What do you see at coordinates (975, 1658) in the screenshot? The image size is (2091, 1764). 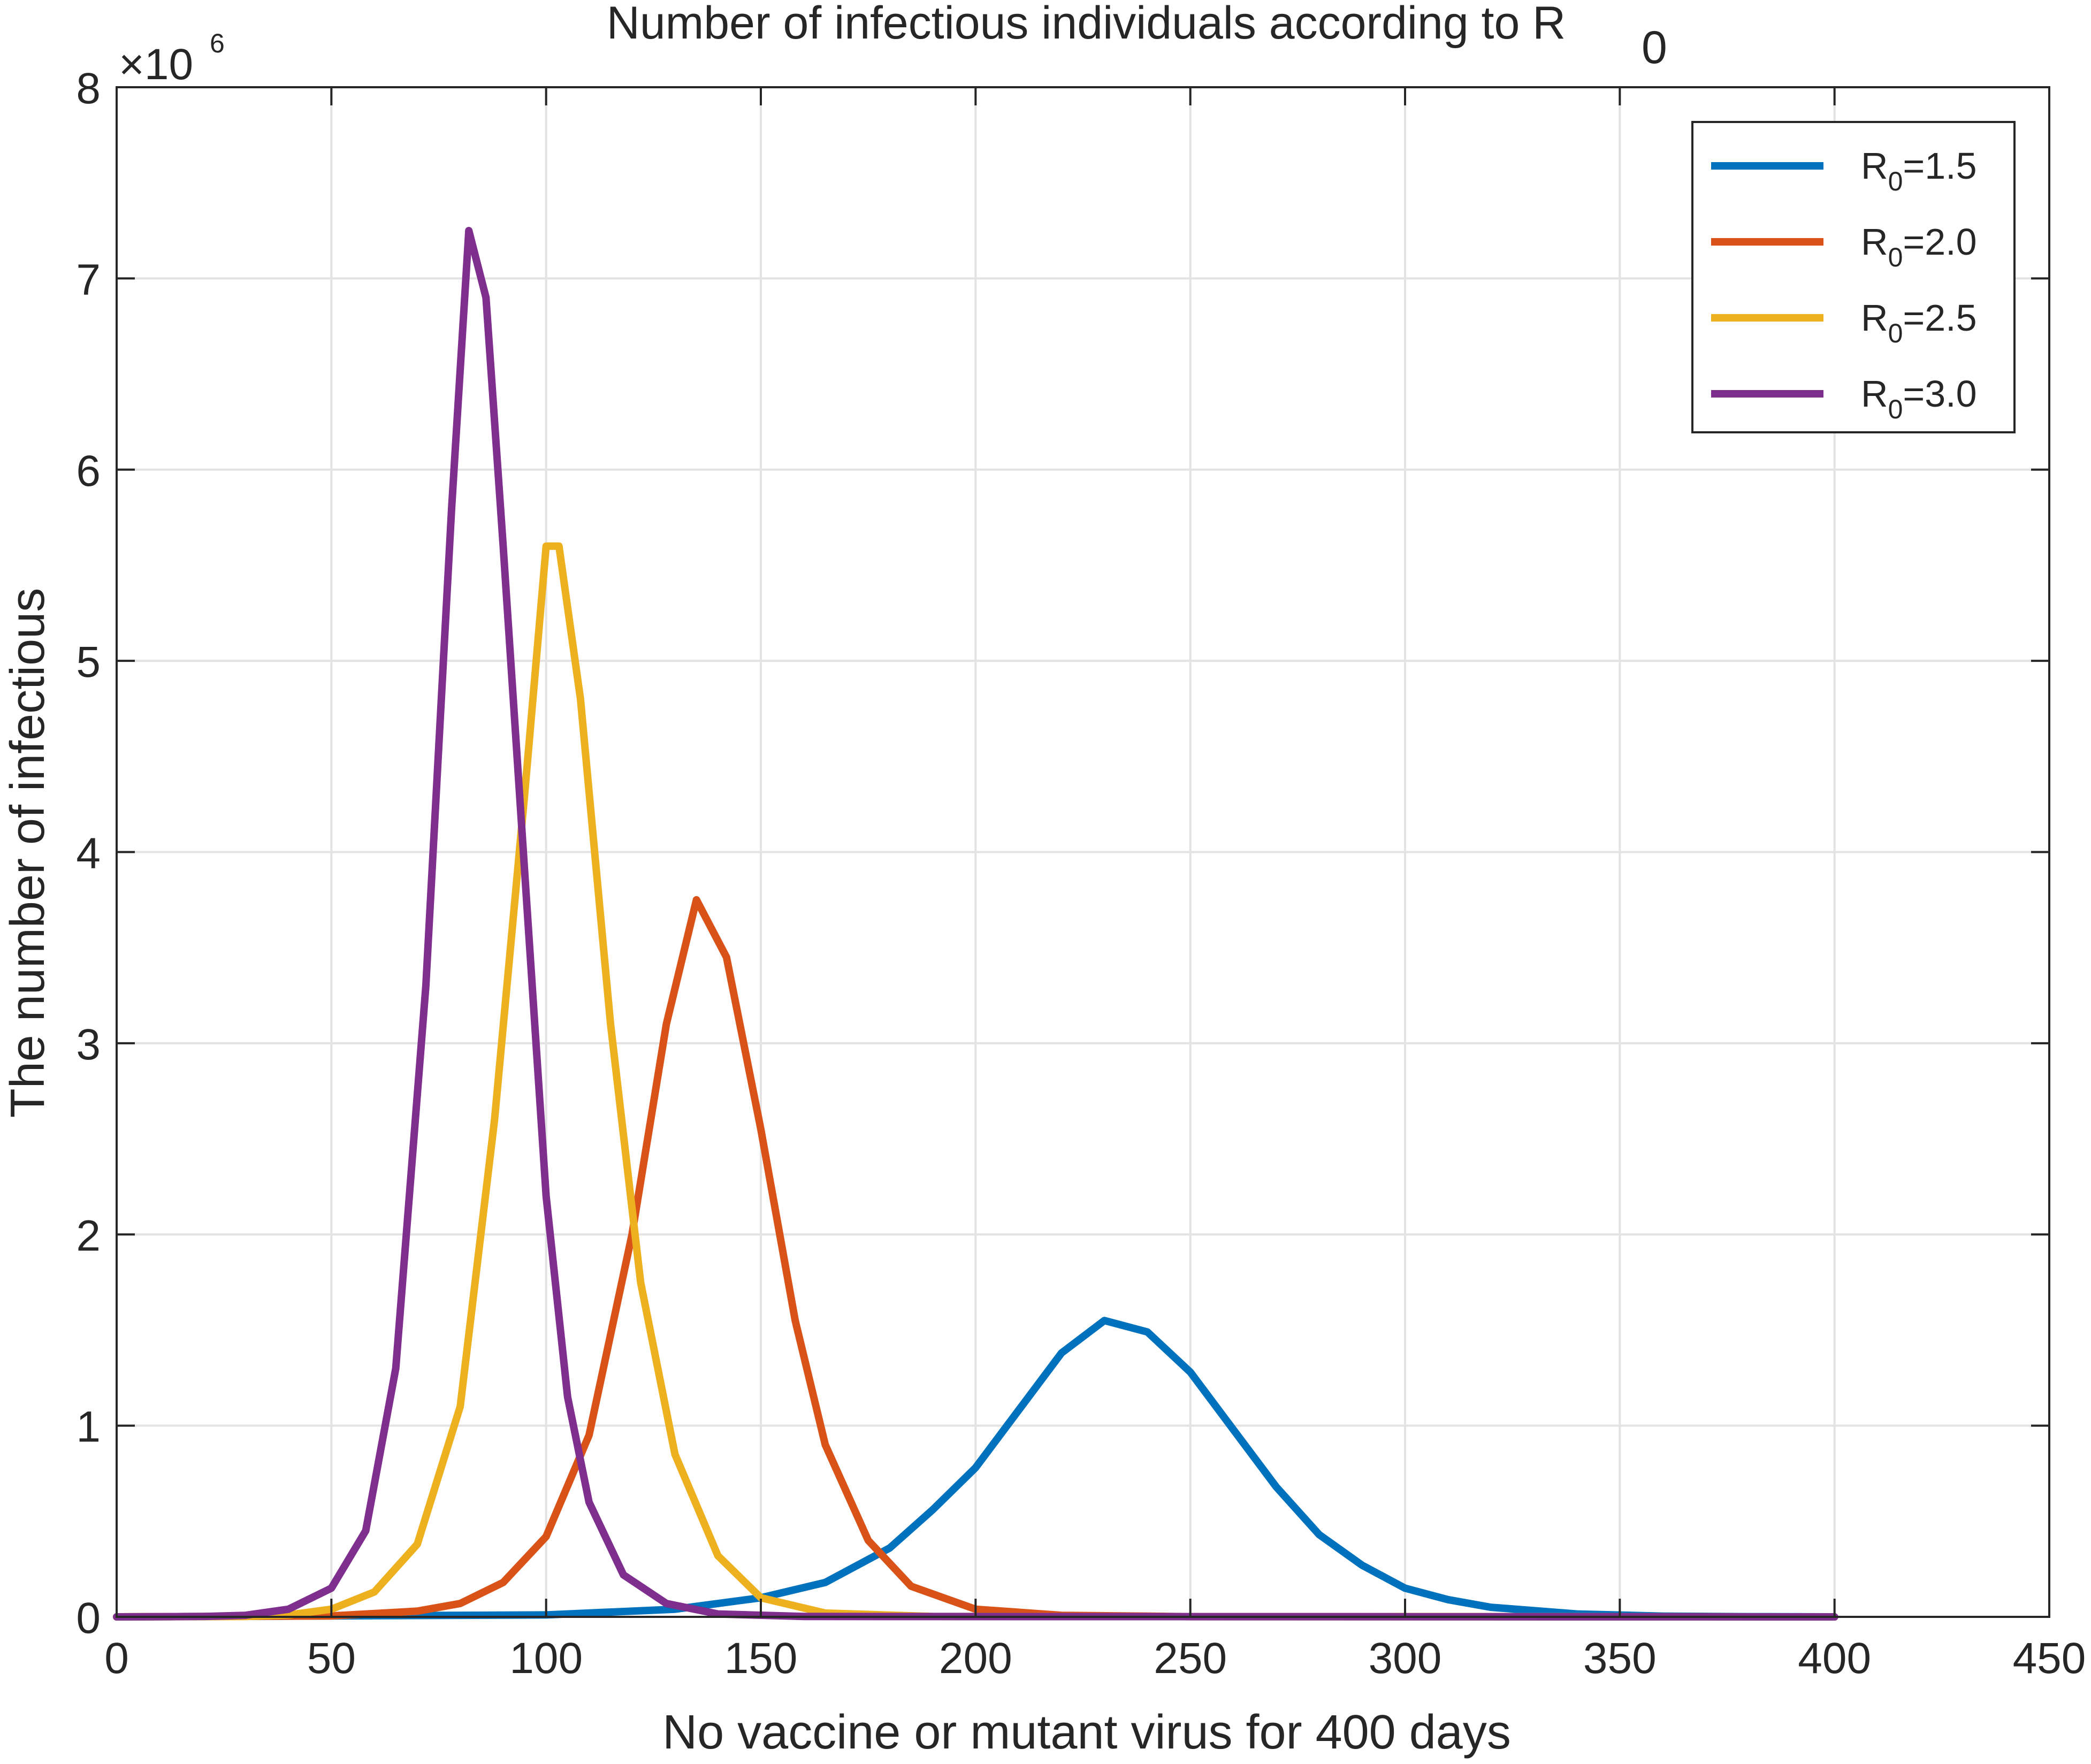 I see `x-tick-label: 200` at bounding box center [975, 1658].